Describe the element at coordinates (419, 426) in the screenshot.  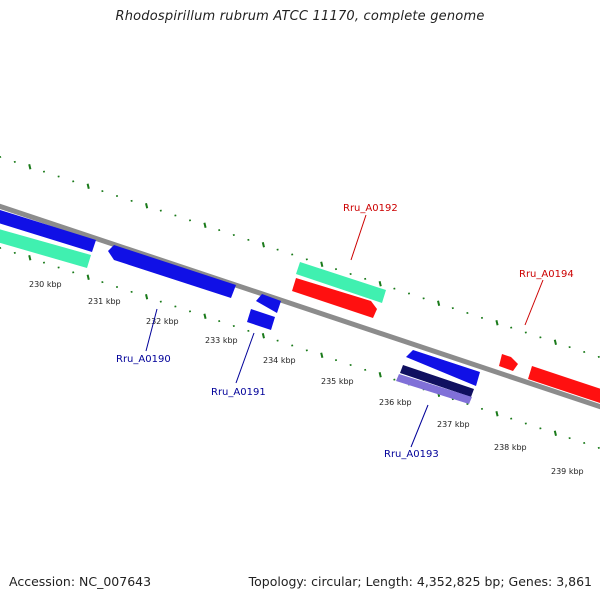
I see `leader-a0193` at that location.